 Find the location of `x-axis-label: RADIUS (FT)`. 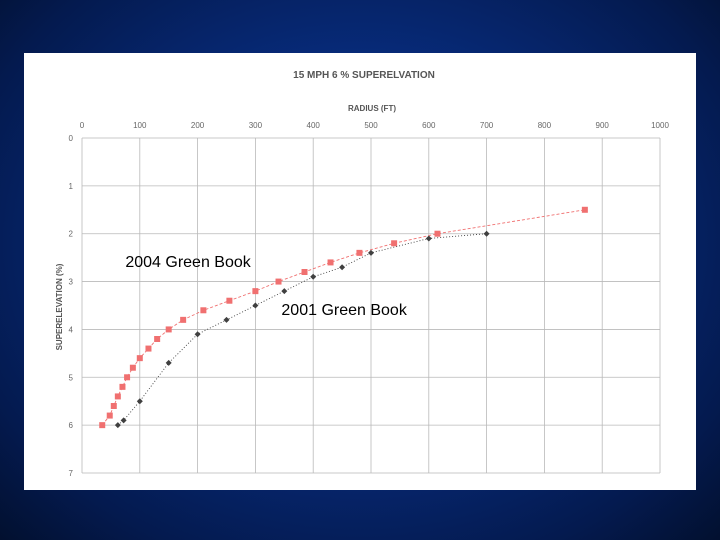

x-axis-label: RADIUS (FT) is located at coordinates (372, 108).